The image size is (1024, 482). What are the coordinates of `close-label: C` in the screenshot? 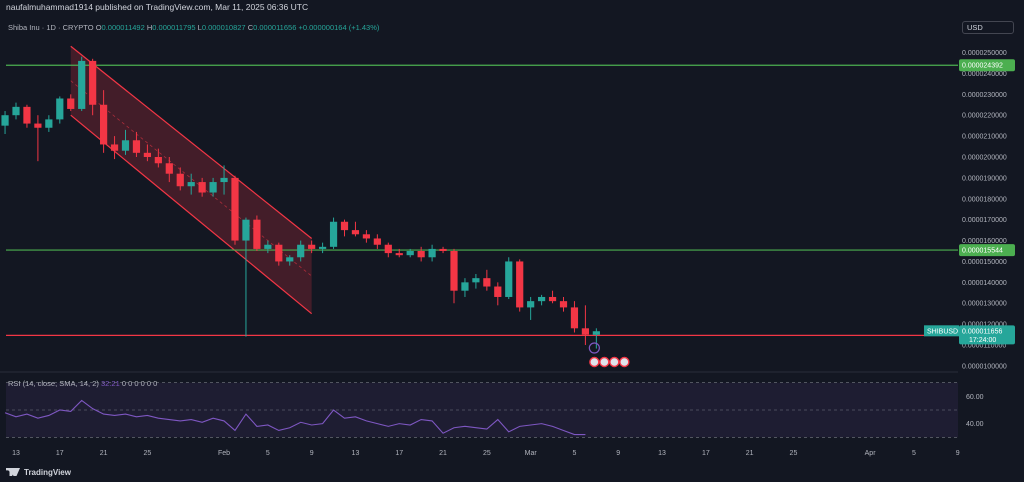 It's located at (250, 27).